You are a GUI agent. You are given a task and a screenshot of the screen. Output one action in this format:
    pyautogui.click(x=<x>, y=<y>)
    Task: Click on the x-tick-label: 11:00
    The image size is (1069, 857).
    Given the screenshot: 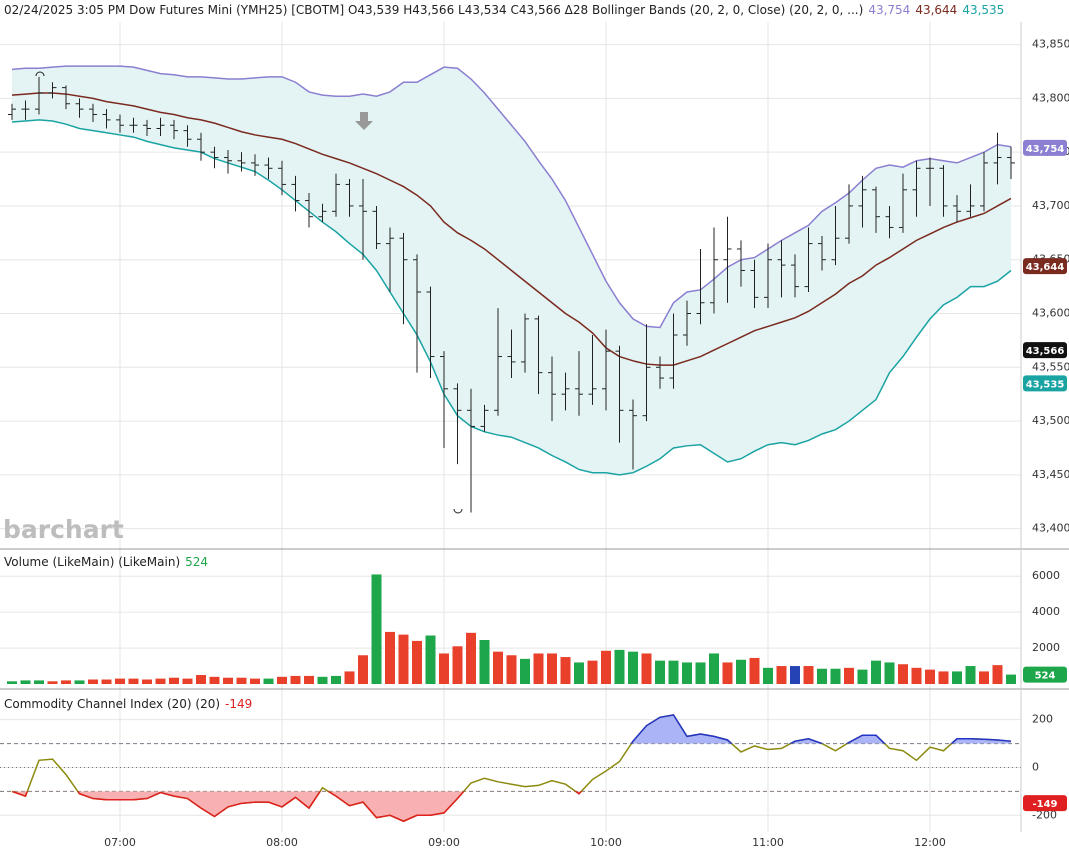 What is the action you would take?
    pyautogui.click(x=768, y=842)
    